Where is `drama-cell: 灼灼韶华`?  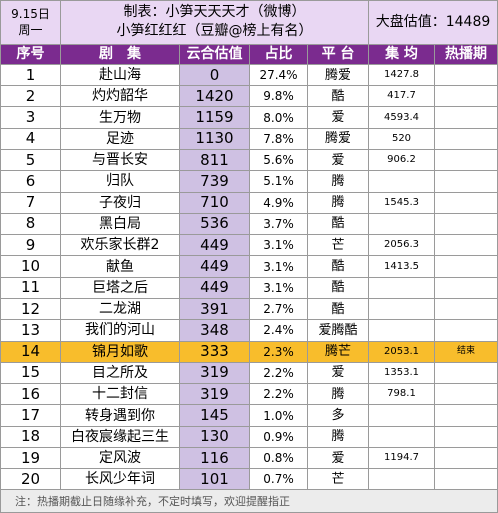
drama-cell: 灼灼韶华 is located at coordinates (120, 96).